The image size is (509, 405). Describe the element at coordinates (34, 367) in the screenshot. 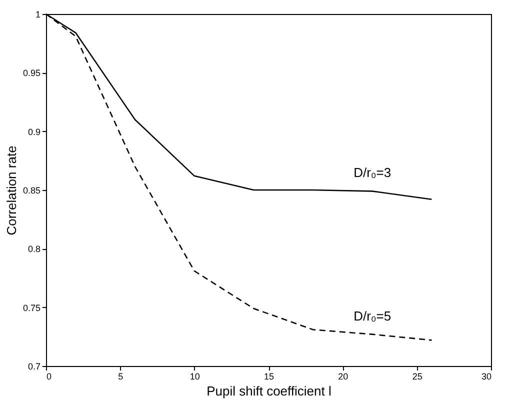

I see `y-tick-label: 0.7` at that location.